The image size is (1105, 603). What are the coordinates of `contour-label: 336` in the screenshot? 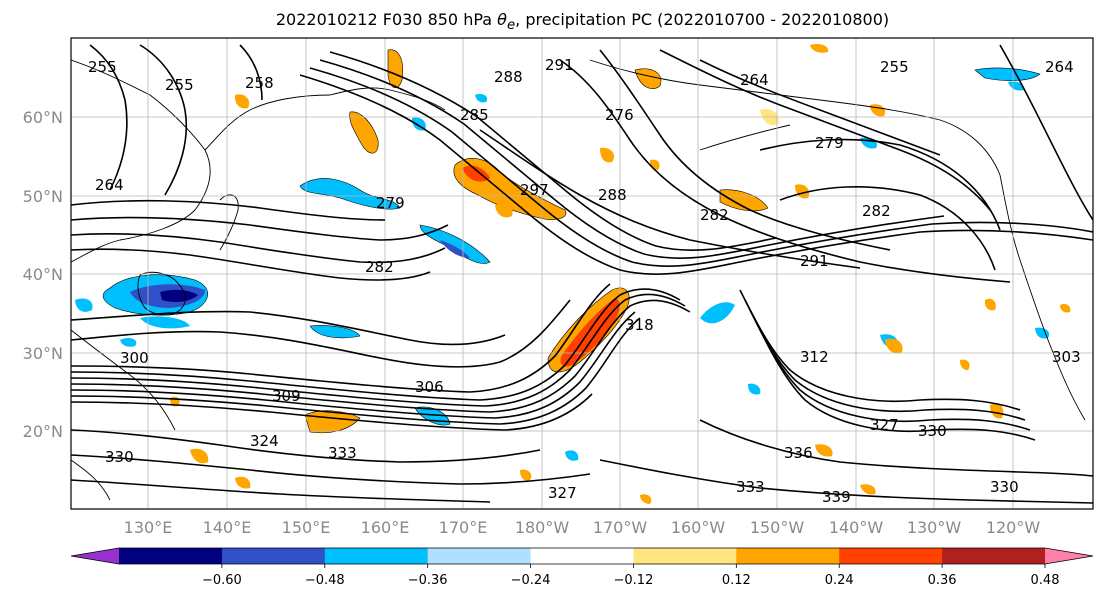 It's located at (798, 453).